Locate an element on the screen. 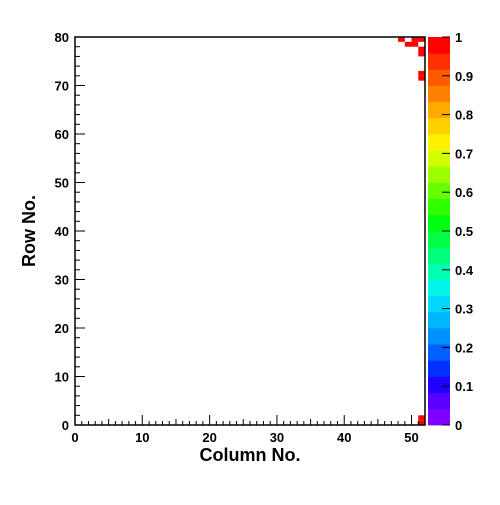 The width and height of the screenshot is (500, 505). y-axis-ticks: 0 10 20 30 40 50 60 70 80 is located at coordinates (70, 231).